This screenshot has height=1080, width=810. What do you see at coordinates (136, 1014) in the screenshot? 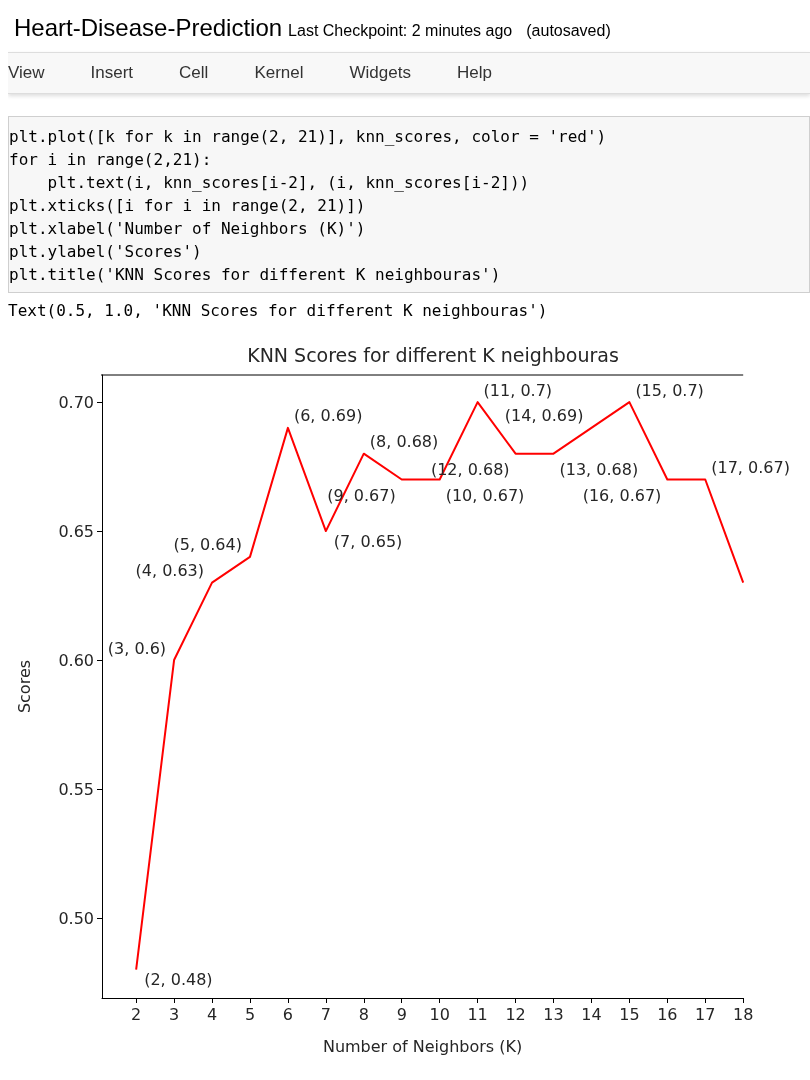
I see `x-tick-label: 2` at bounding box center [136, 1014].